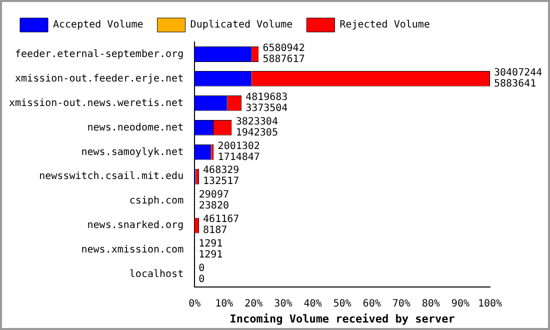 This screenshot has width=550, height=330. Describe the element at coordinates (215, 230) in the screenshot. I see `annotation: 8187` at that location.